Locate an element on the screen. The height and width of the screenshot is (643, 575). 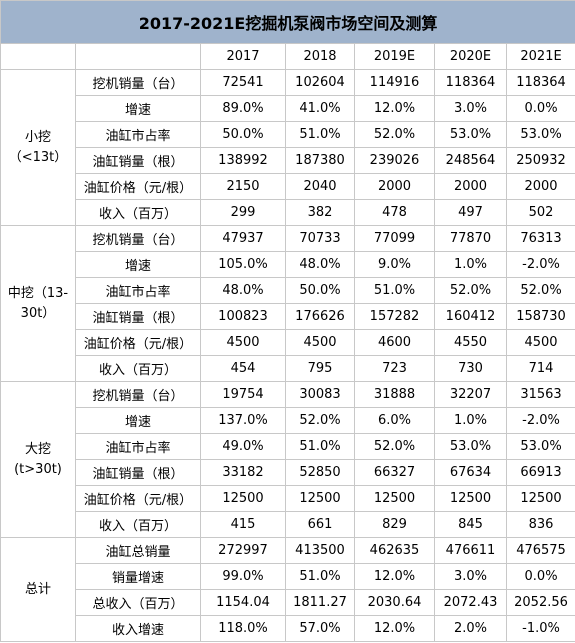
cell: 502 is located at coordinates (540, 212).